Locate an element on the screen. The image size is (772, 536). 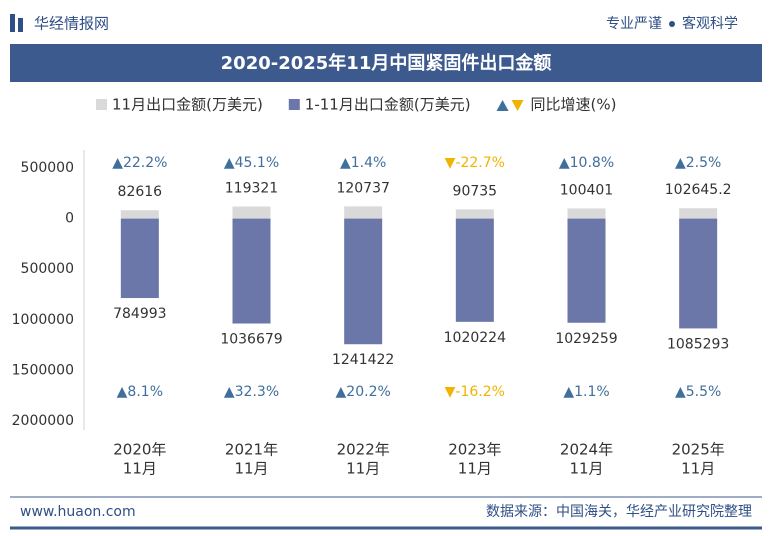
growth-label: ▲10.8% is located at coordinates (586, 163).